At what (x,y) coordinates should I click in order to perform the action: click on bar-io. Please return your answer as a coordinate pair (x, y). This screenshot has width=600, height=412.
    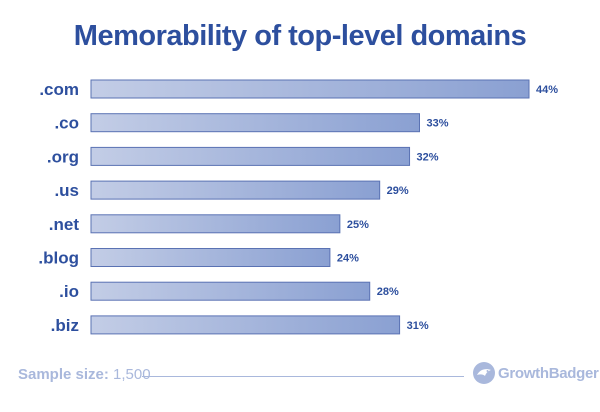
    Looking at the image, I should click on (230, 291).